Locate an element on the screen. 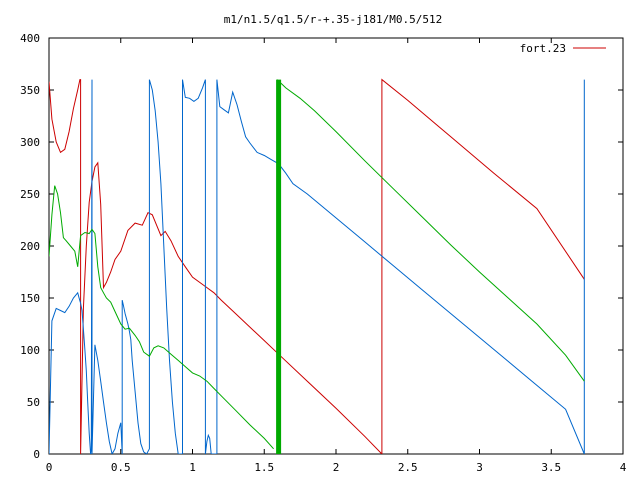 This screenshot has width=640, height=480. y-tick-label: 0 is located at coordinates (36, 454).